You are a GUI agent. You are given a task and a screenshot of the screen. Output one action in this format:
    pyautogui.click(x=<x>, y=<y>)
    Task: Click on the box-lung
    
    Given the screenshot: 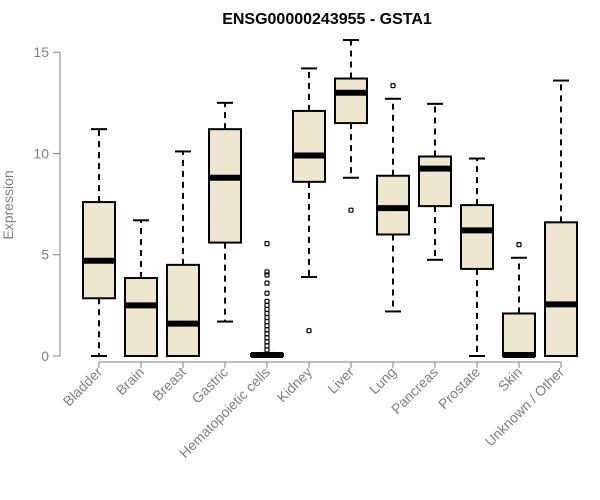 What is the action you would take?
    pyautogui.click(x=393, y=198)
    